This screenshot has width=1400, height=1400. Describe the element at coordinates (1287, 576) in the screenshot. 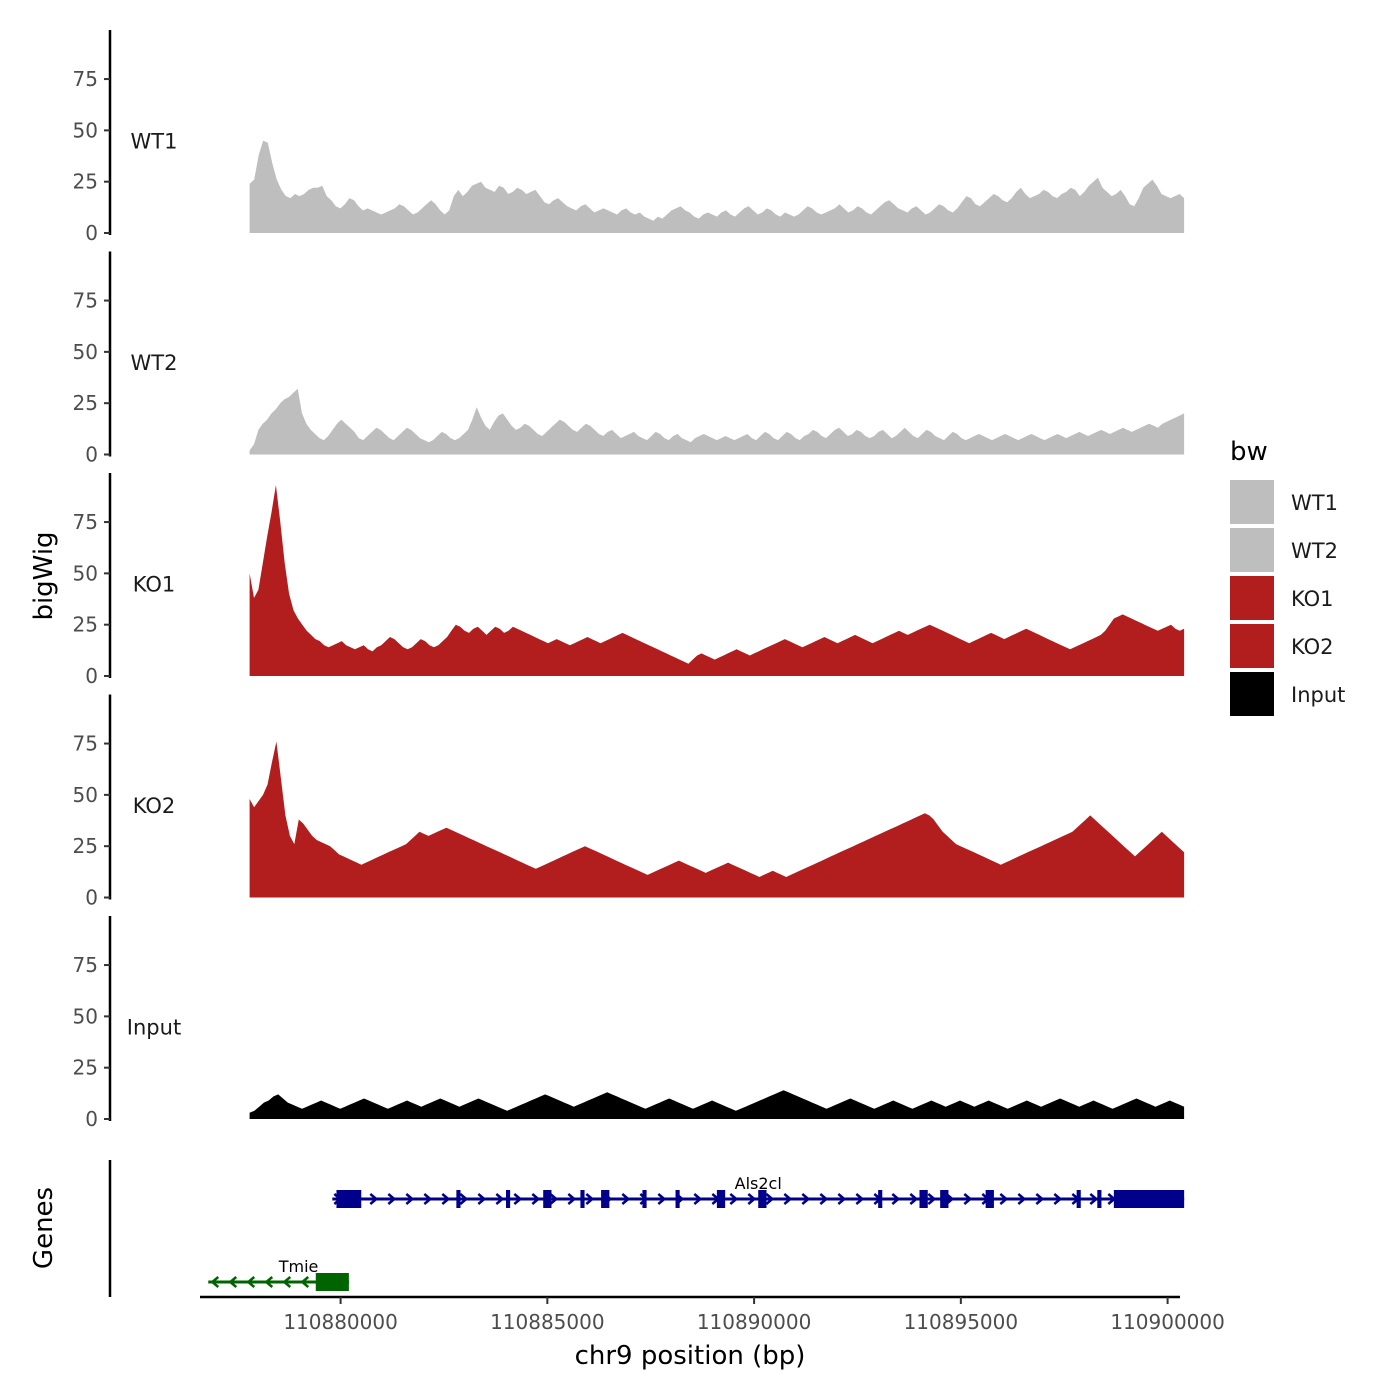

I see `legend: bw WT1 WT2 KO1 KO2 Input` at that location.